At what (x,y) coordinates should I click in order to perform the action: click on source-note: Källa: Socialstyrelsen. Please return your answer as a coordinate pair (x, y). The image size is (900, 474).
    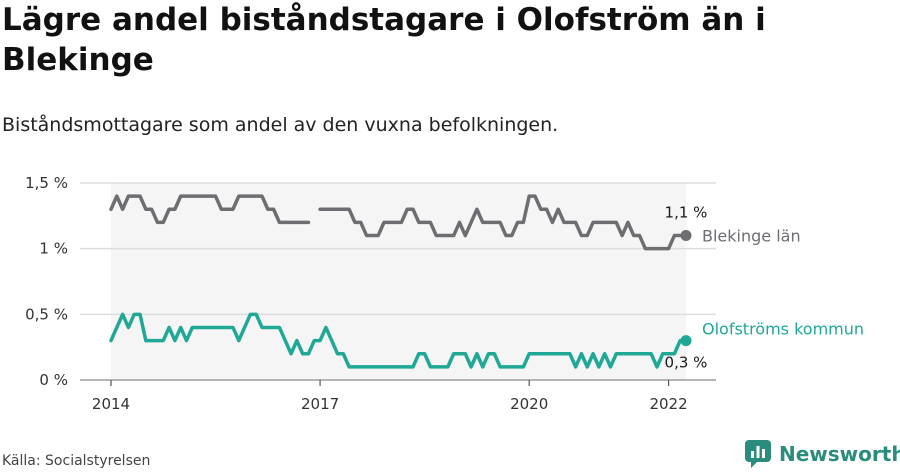
    Looking at the image, I should click on (76, 461).